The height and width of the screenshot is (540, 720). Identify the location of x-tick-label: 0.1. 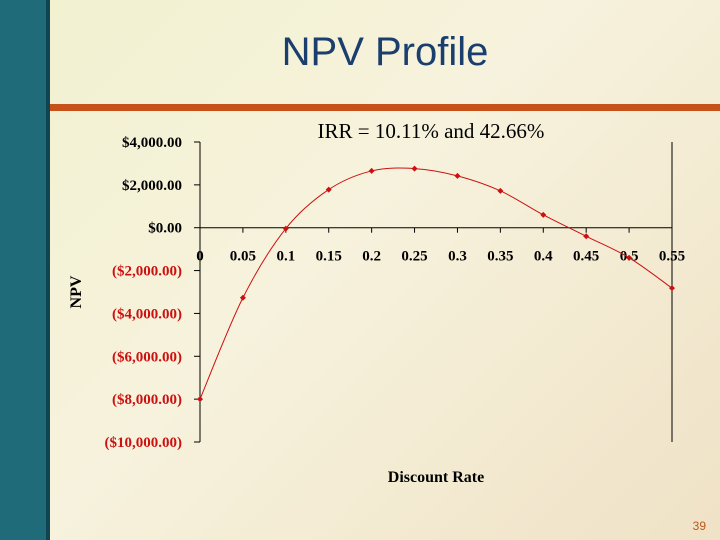
(285, 257).